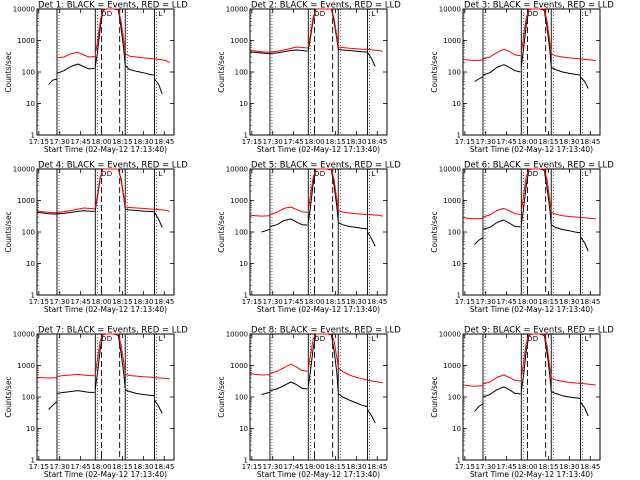 Image resolution: width=640 pixels, height=480 pixels. I want to click on y-axis-label: Counts/sec, so click(8, 396).